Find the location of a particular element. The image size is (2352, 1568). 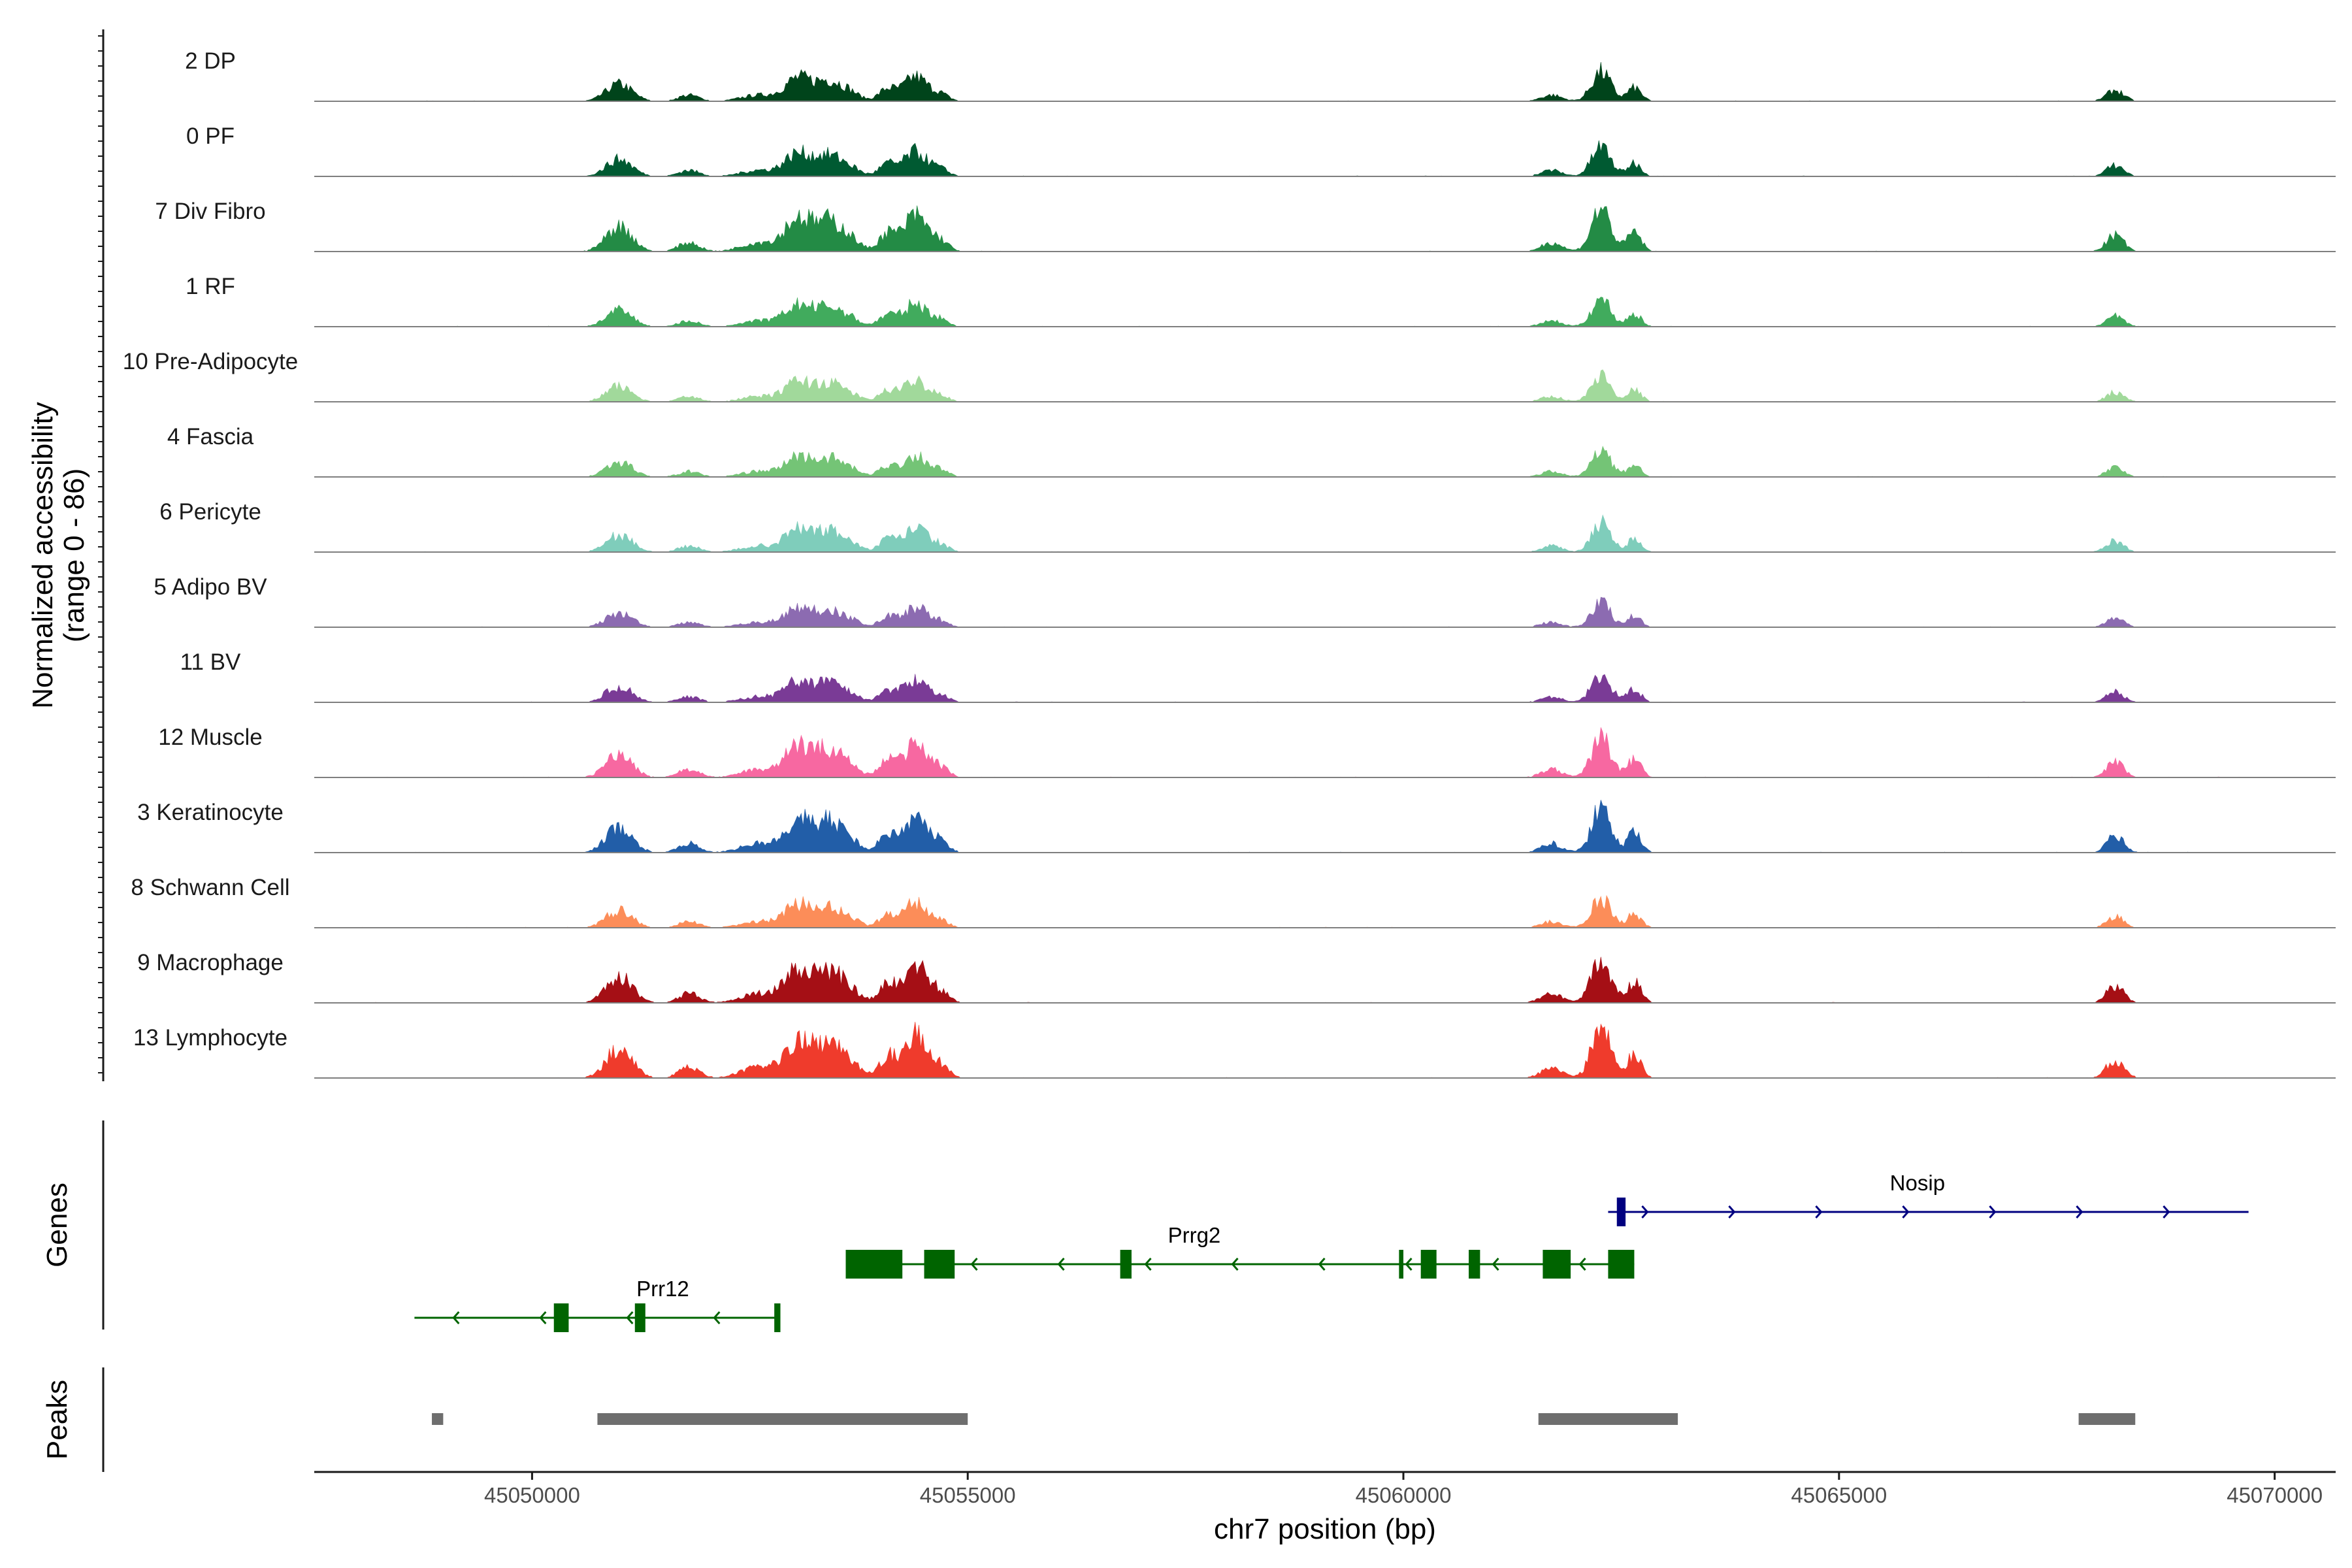

track-6: 6 Pericyte is located at coordinates (1247, 526).